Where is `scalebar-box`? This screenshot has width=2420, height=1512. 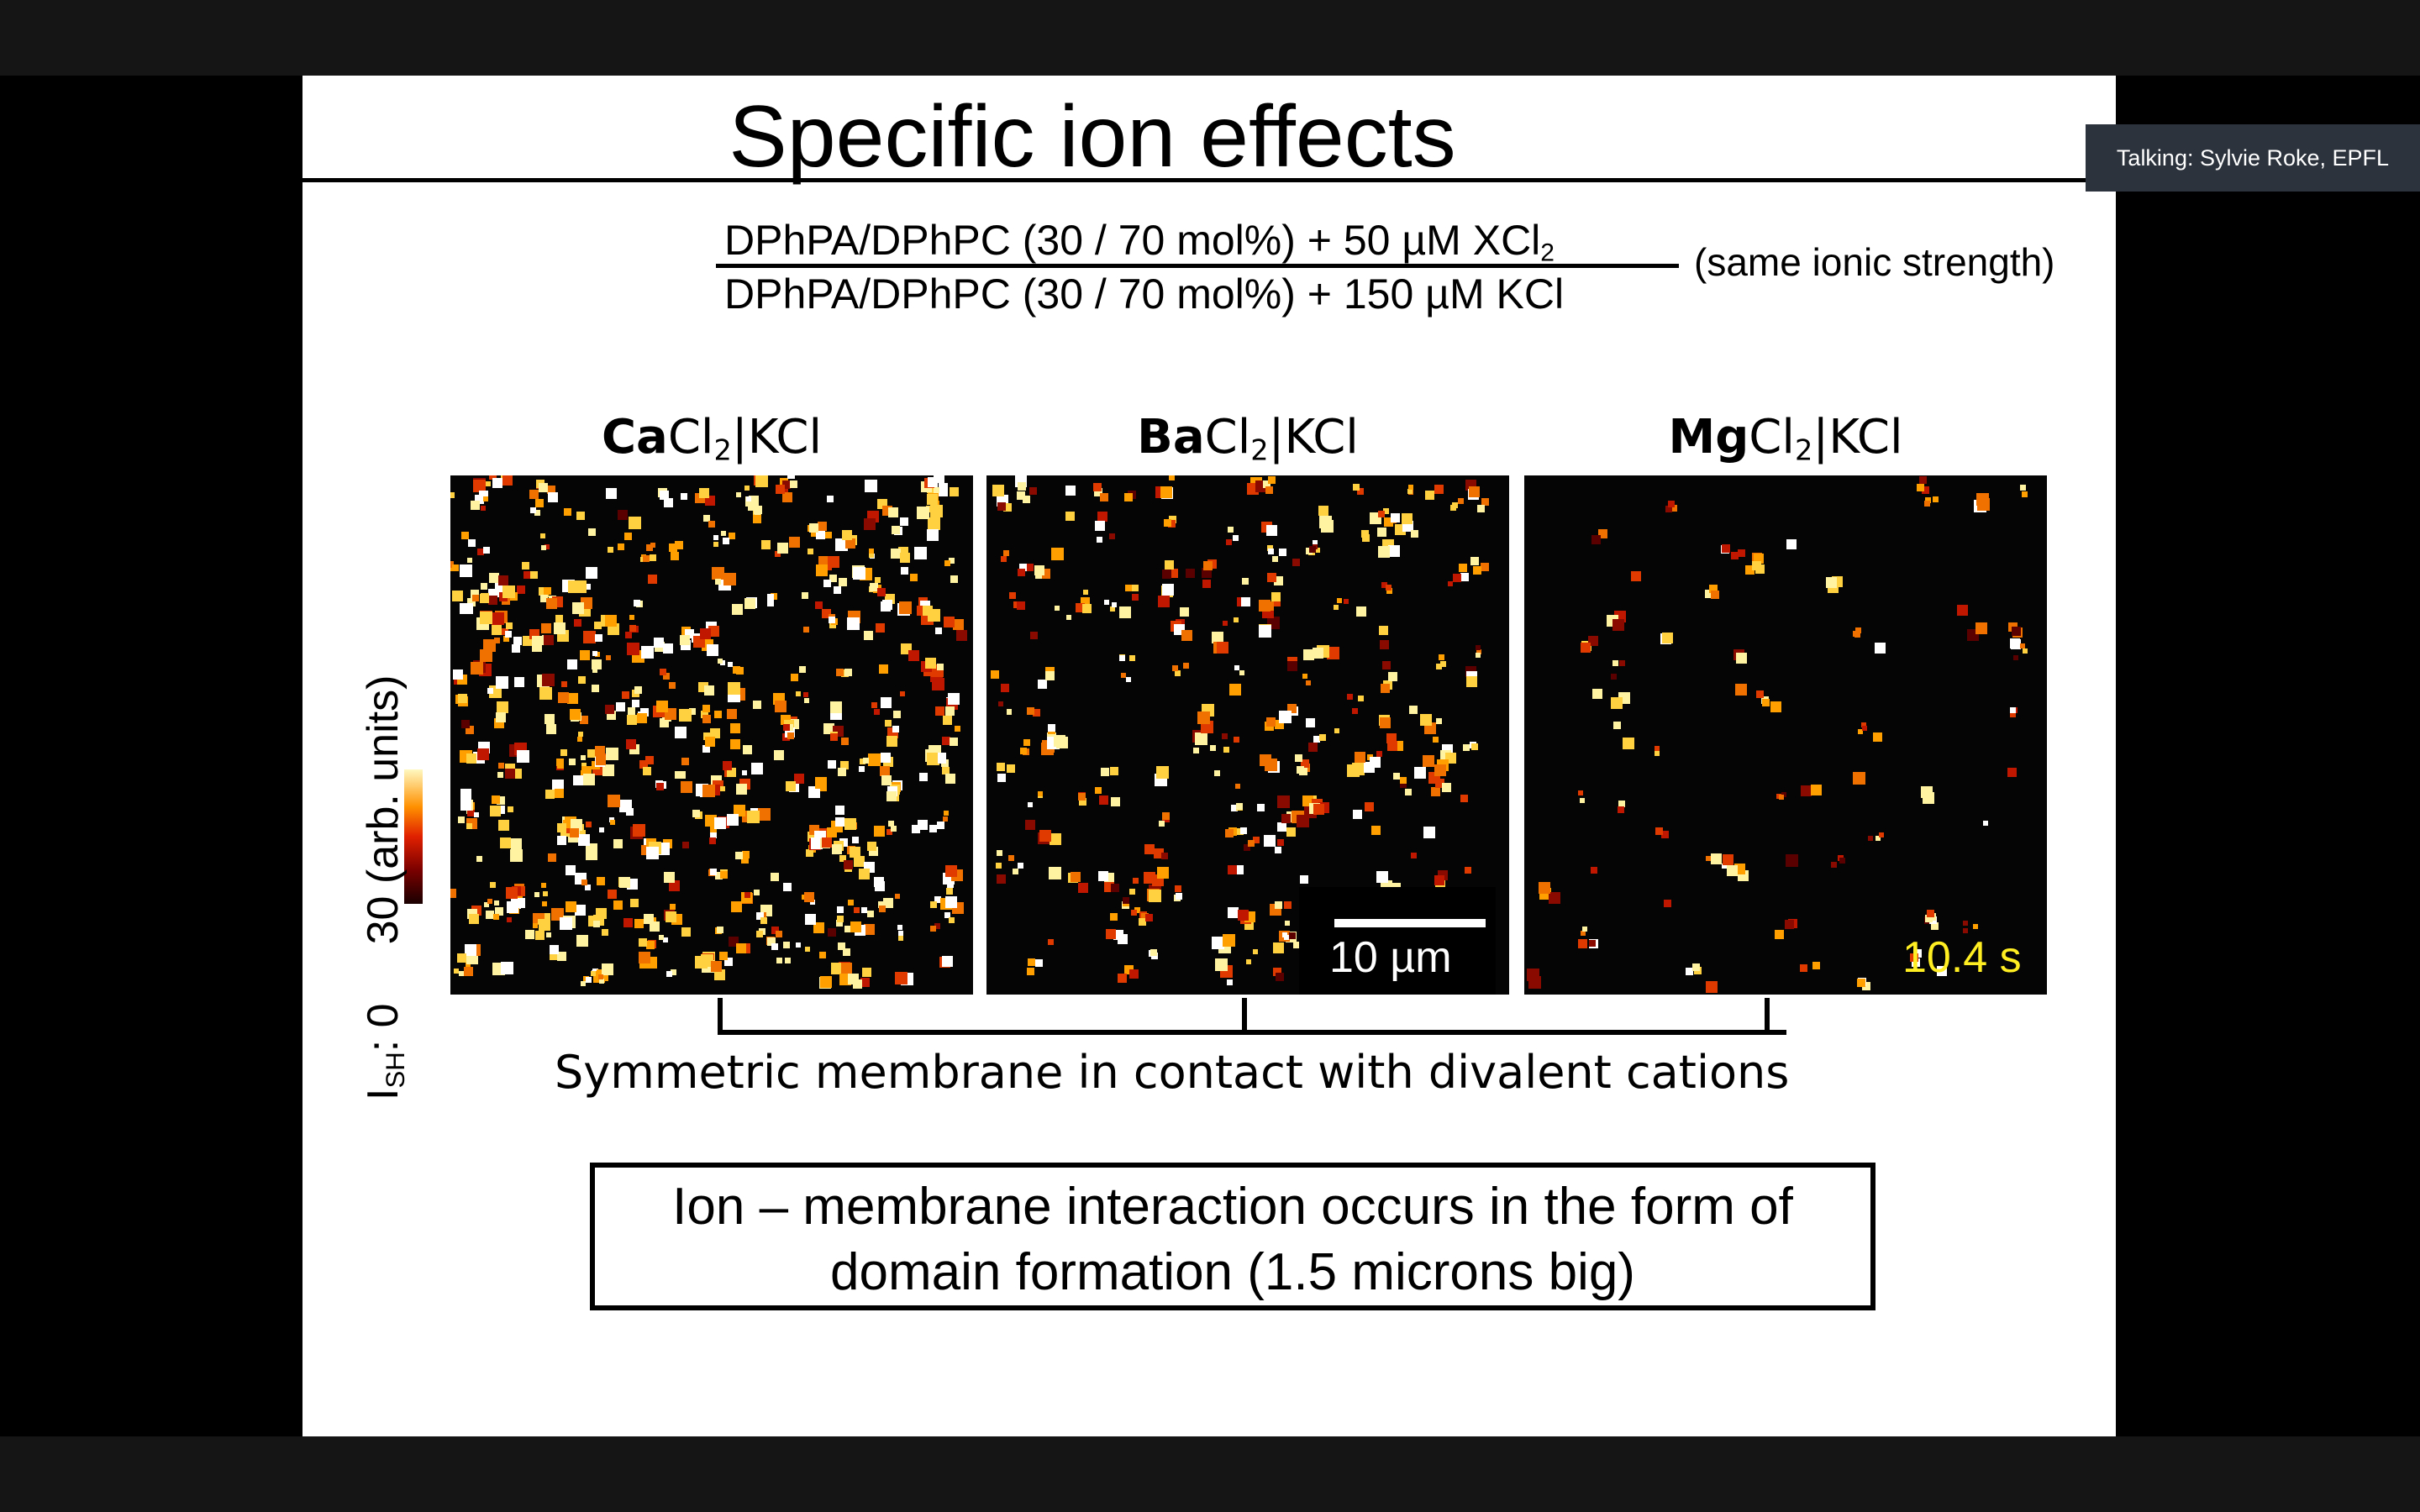 scalebar-box is located at coordinates (1397, 941).